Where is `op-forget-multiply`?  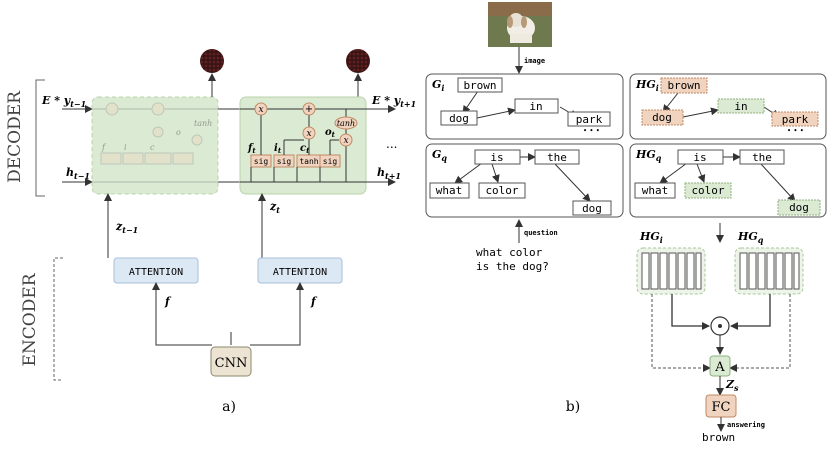
op-forget-multiply is located at coordinates (261, 109).